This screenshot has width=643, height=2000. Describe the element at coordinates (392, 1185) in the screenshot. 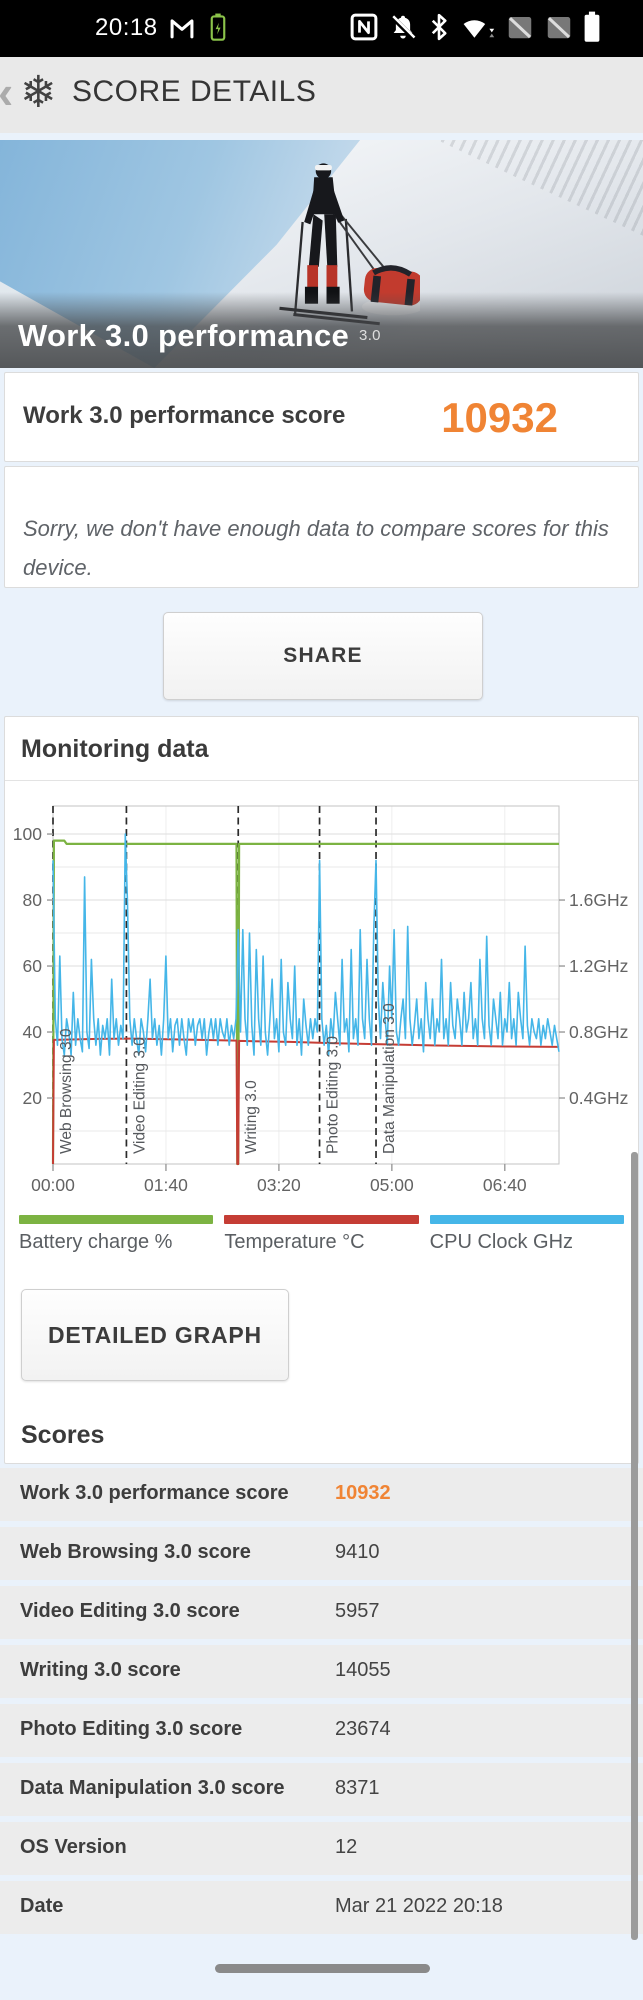

I see `svg-text: 05:00` at that location.